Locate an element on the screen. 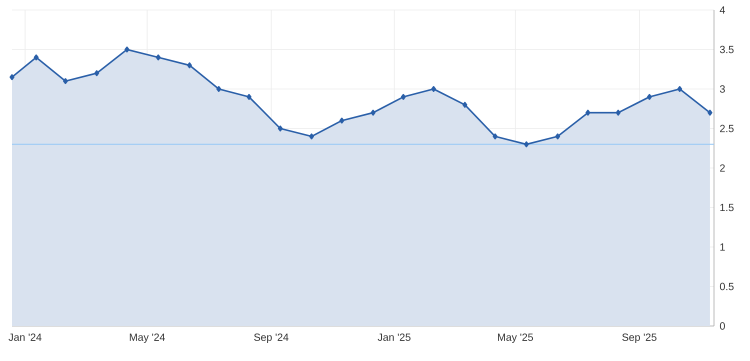  y-tick-label: 0 is located at coordinates (722, 326).